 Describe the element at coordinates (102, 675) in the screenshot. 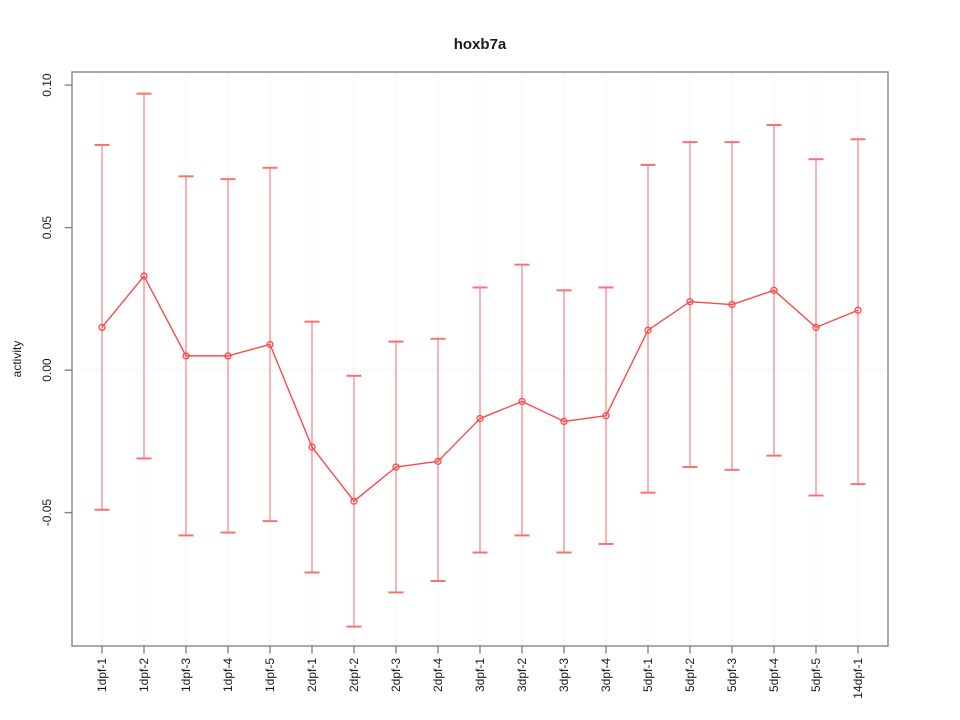

I see `x-tick-label: 1dpf-1` at that location.